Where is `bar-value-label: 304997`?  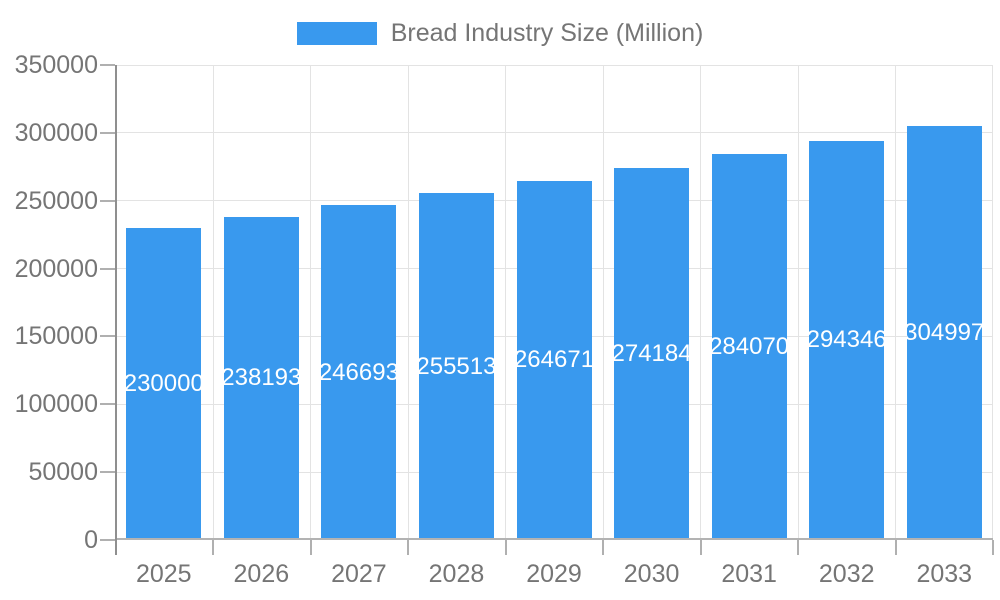
bar-value-label: 304997 is located at coordinates (944, 333).